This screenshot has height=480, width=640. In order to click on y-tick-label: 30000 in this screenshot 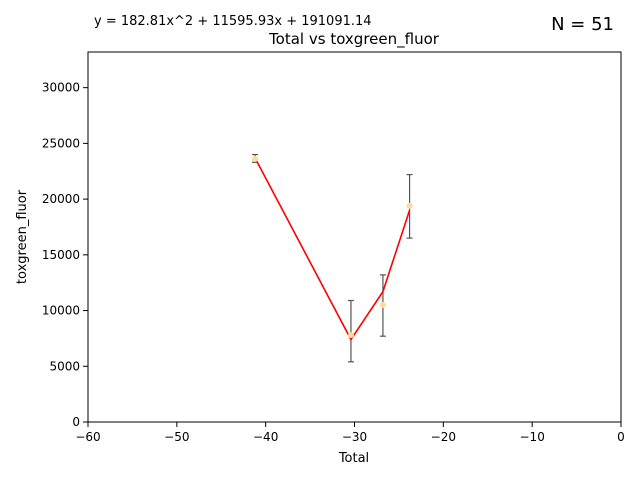, I will do `click(61, 88)`.